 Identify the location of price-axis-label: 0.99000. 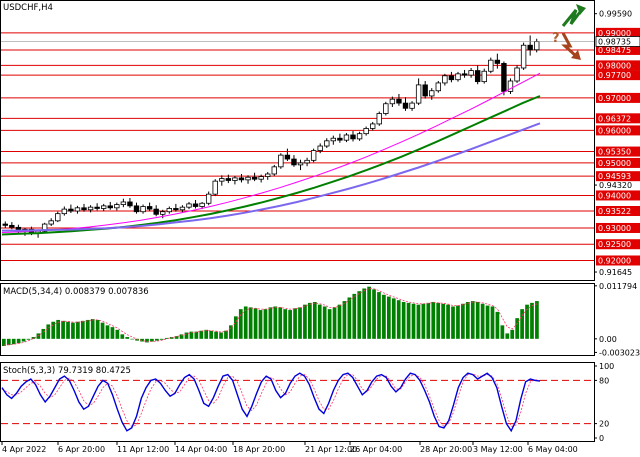
(614, 33).